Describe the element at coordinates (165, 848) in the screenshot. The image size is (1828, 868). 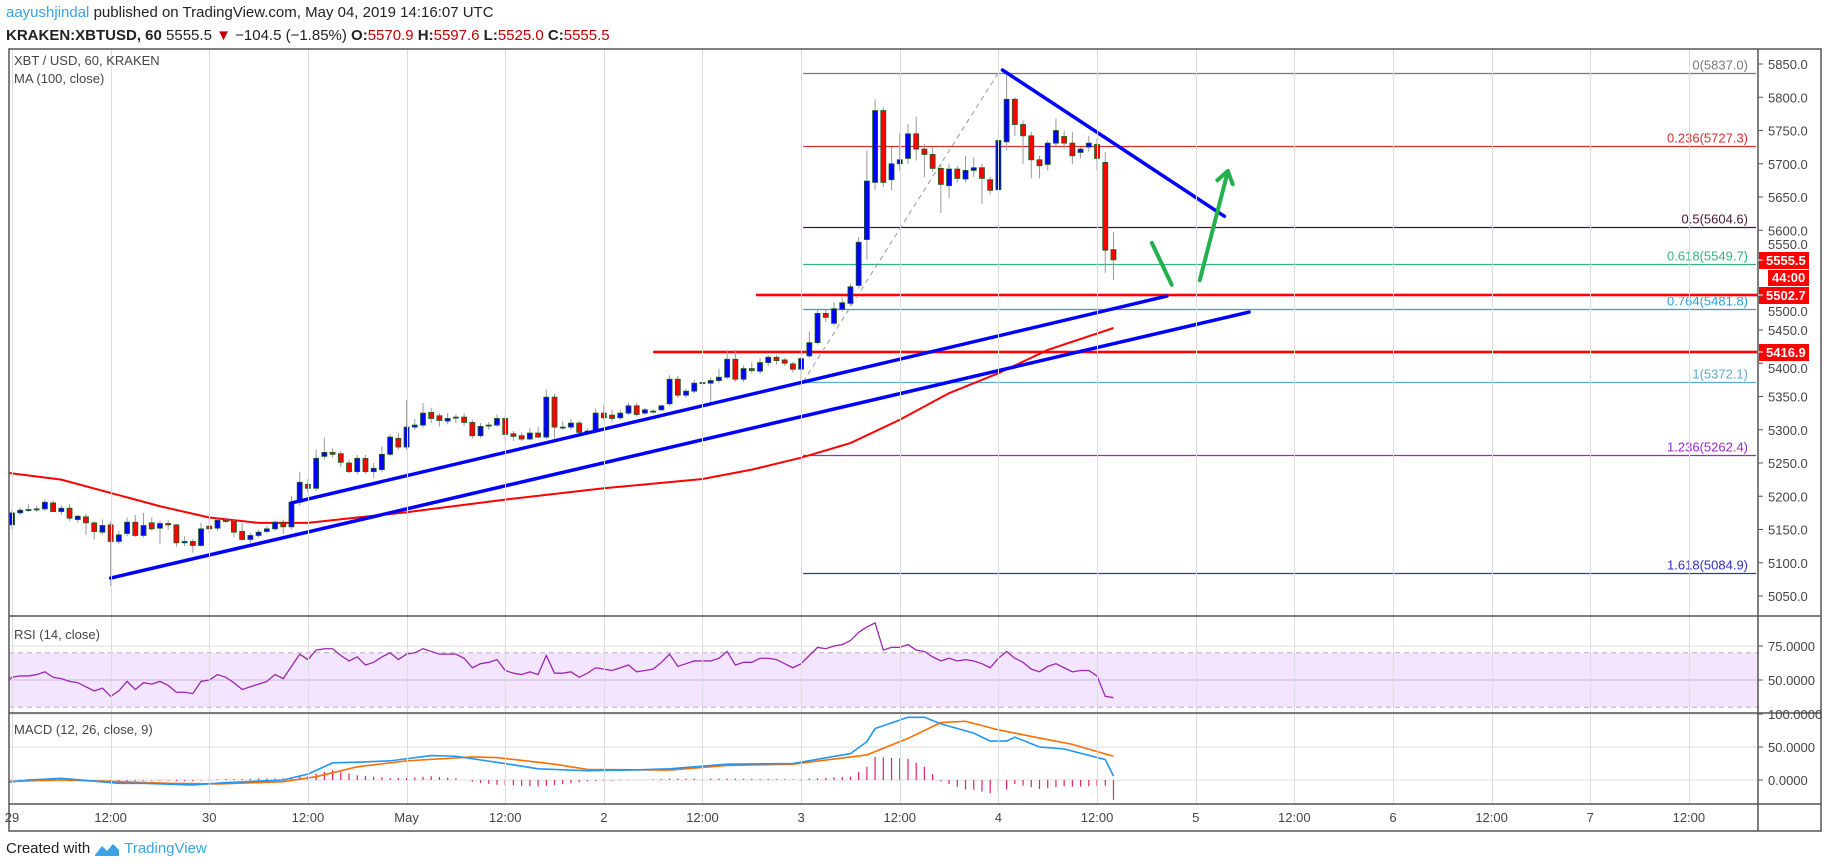
I see `tradingview-brand: TradingView` at that location.